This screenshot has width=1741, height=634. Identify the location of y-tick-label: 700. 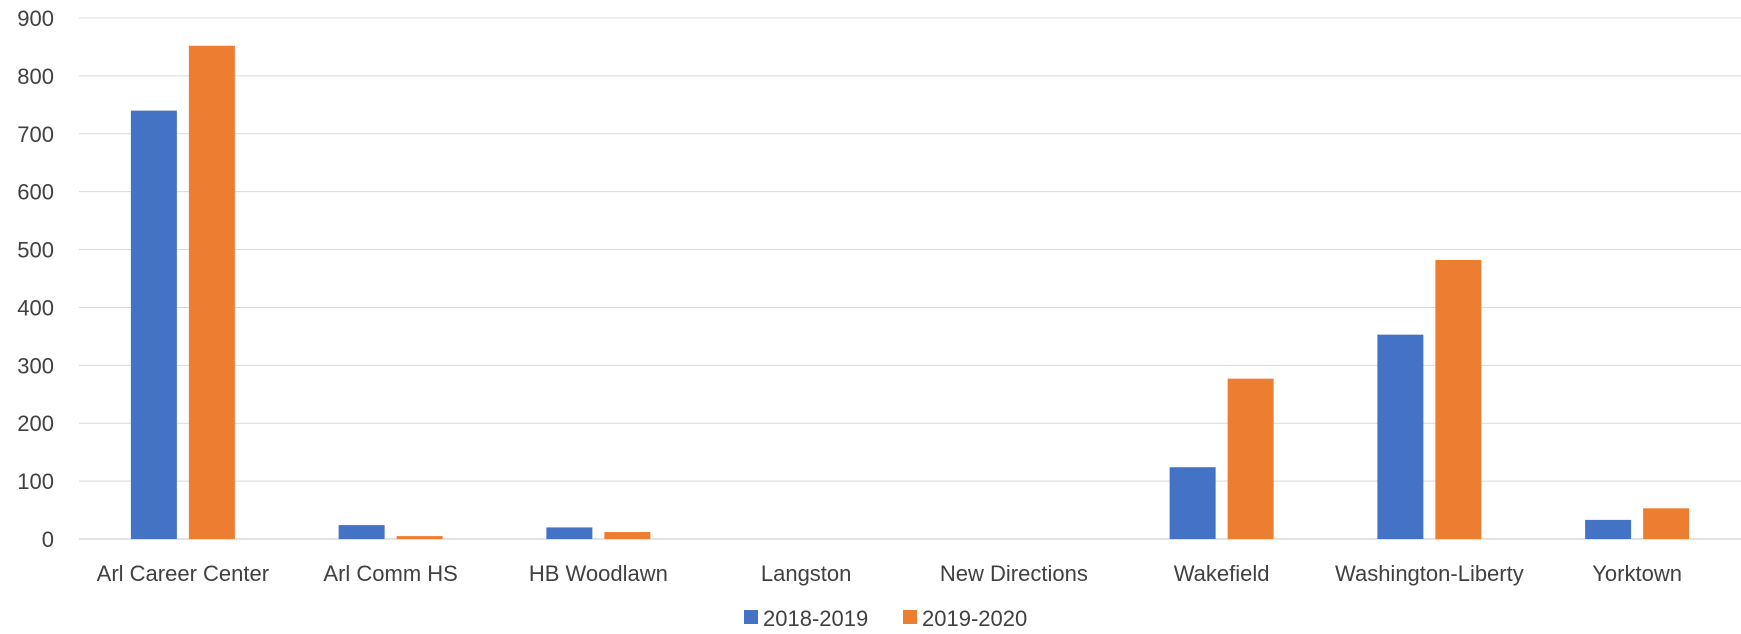
(35, 134).